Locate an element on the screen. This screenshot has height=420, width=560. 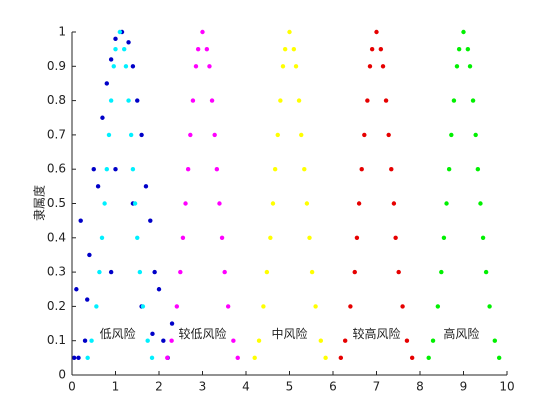
y-tick-label: 0.9 is located at coordinates (56, 66).